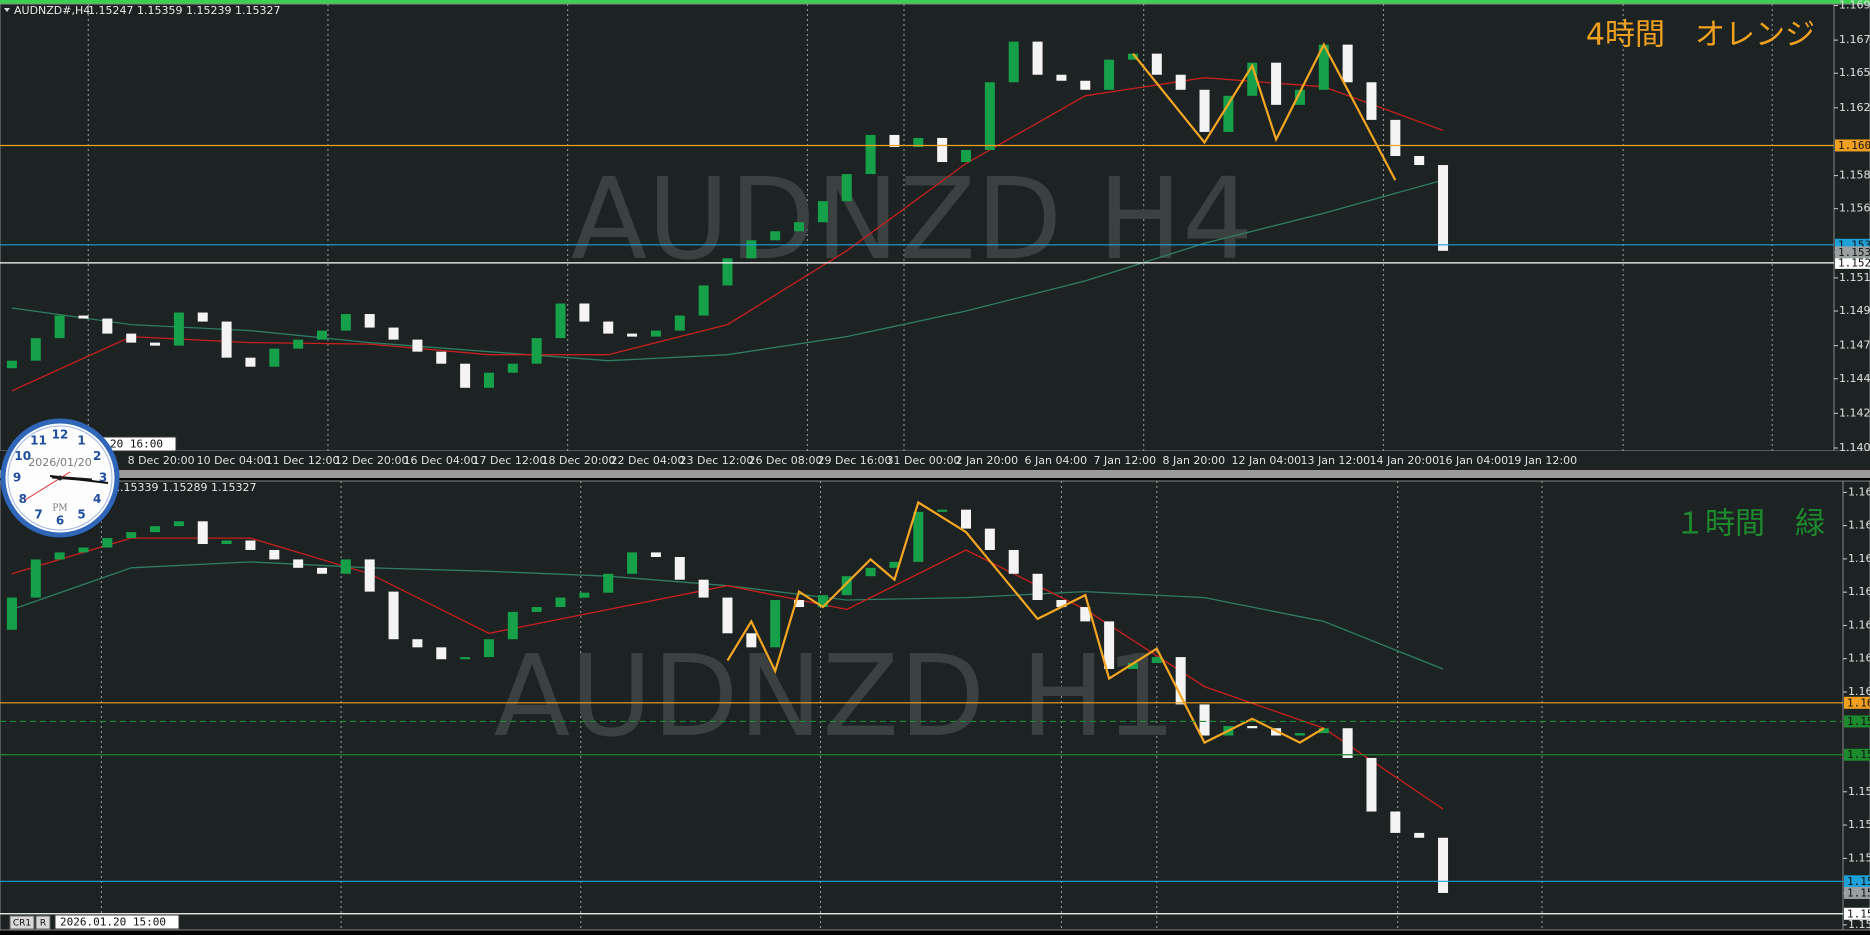  Describe the element at coordinates (1700, 35) in the screenshot. I see `panel-title: 4時間 オレンジ` at that location.